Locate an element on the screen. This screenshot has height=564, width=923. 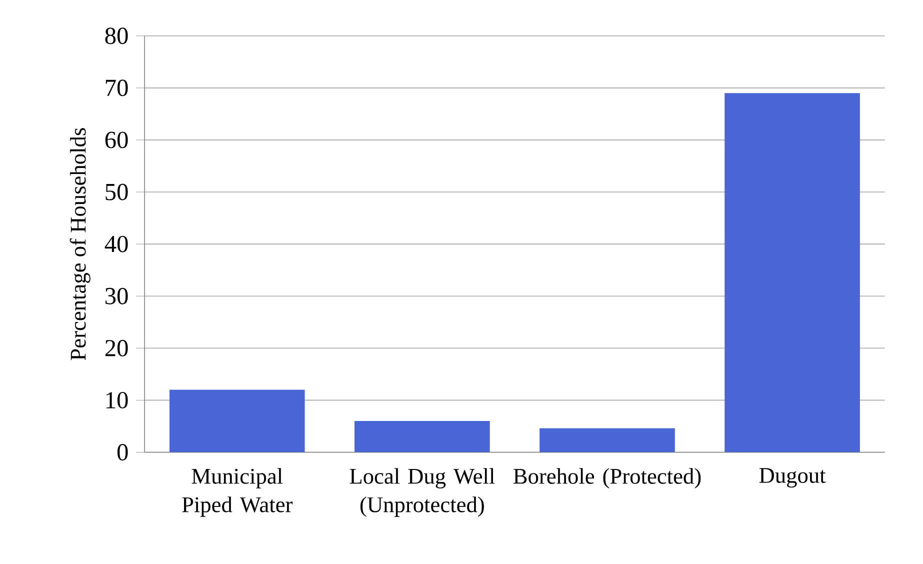
y-tick-label: 60 is located at coordinates (116, 140).